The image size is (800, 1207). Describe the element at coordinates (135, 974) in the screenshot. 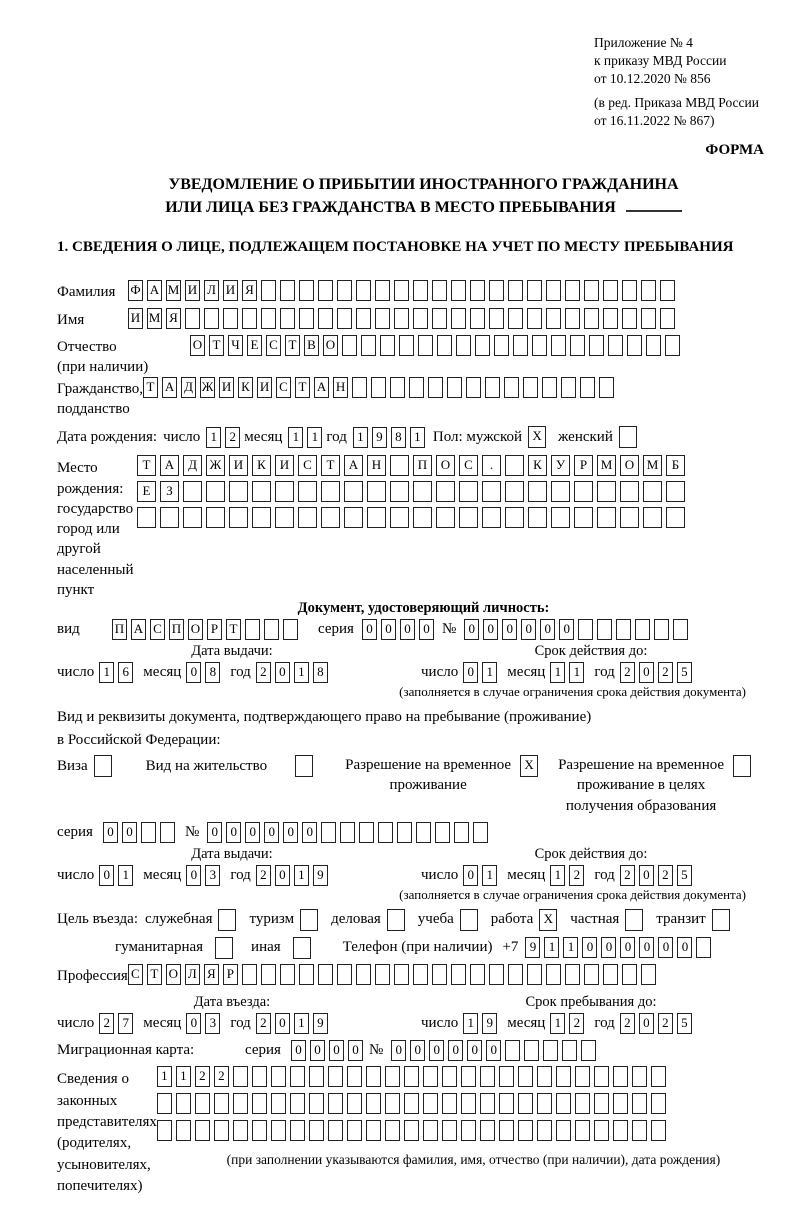

I see `char-cell: С` at that location.